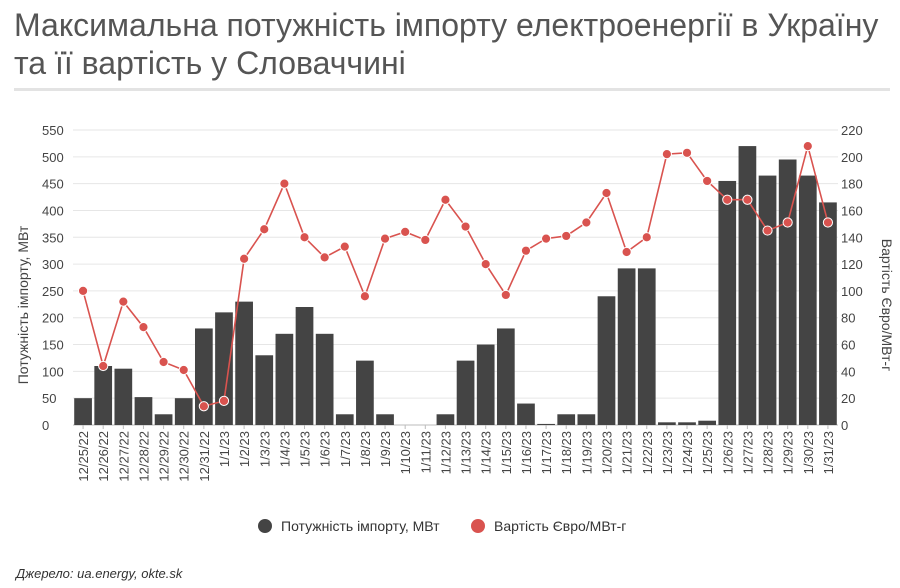 The height and width of the screenshot is (588, 900). What do you see at coordinates (265, 526) in the screenshot?
I see `legend-bar-swatch` at bounding box center [265, 526].